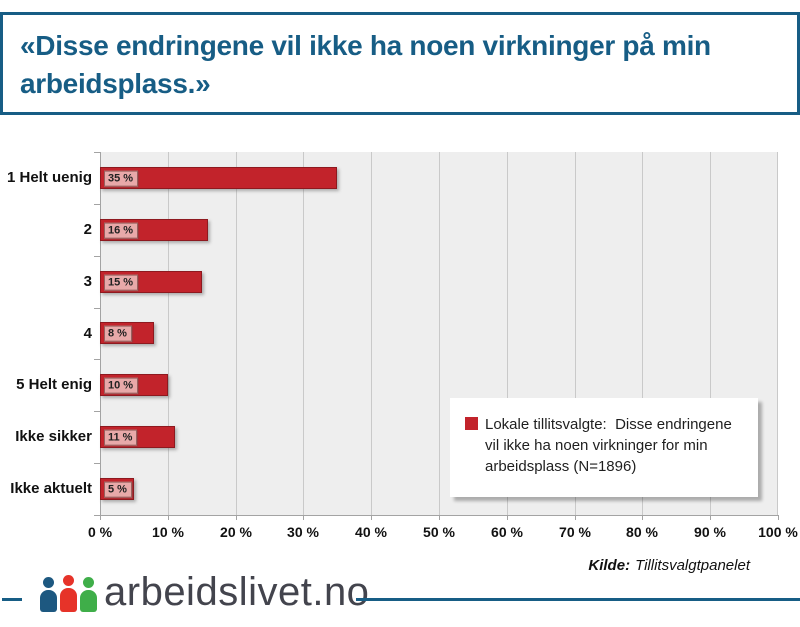 The height and width of the screenshot is (627, 800). Describe the element at coordinates (121, 282) in the screenshot. I see `bar-value-label: 15 %` at that location.